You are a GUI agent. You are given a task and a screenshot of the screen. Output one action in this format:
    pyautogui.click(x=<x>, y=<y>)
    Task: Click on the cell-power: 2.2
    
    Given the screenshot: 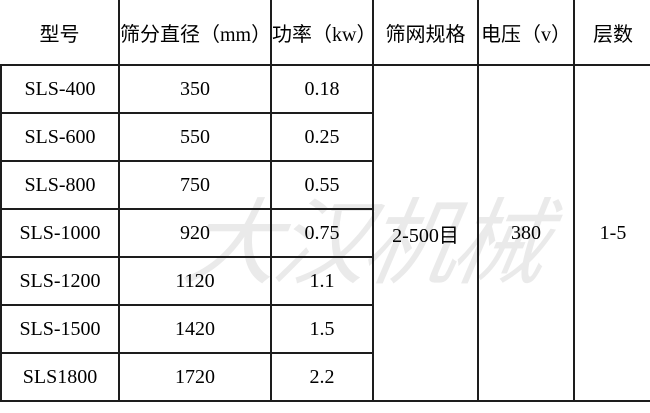 What is the action you would take?
    pyautogui.click(x=322, y=377)
    